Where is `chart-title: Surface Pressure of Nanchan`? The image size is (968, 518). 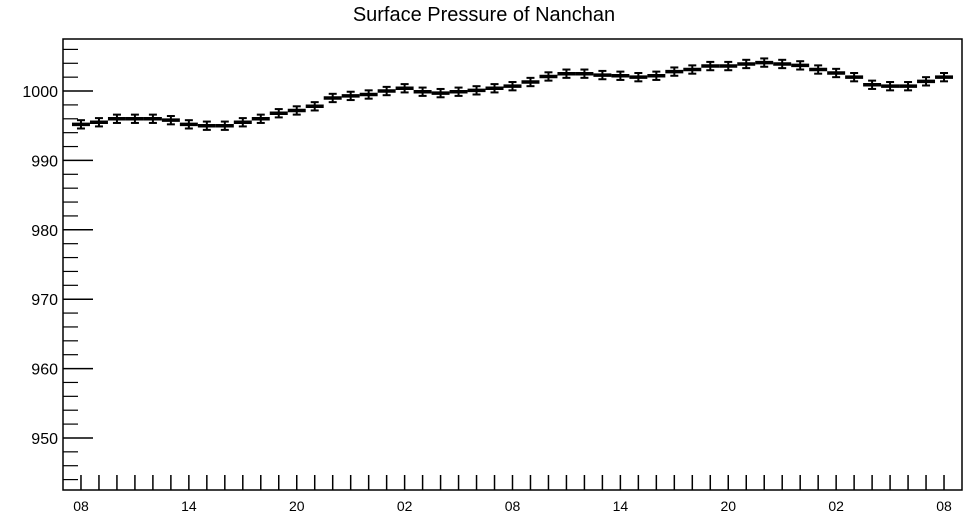 chart-title: Surface Pressure of Nanchan is located at coordinates (484, 15).